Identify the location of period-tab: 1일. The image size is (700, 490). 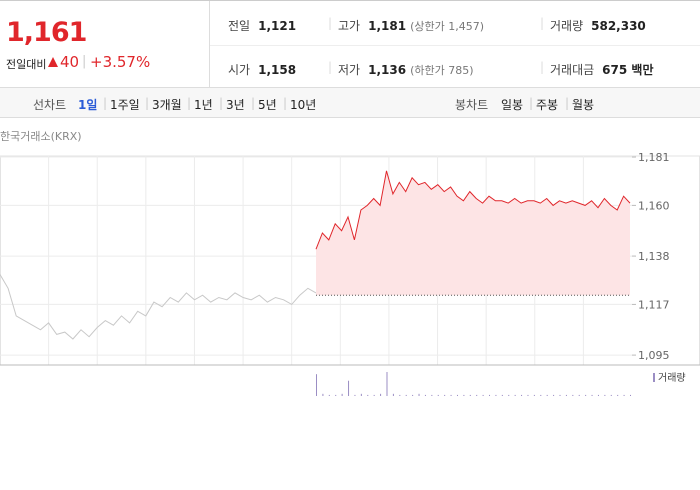
(88, 105).